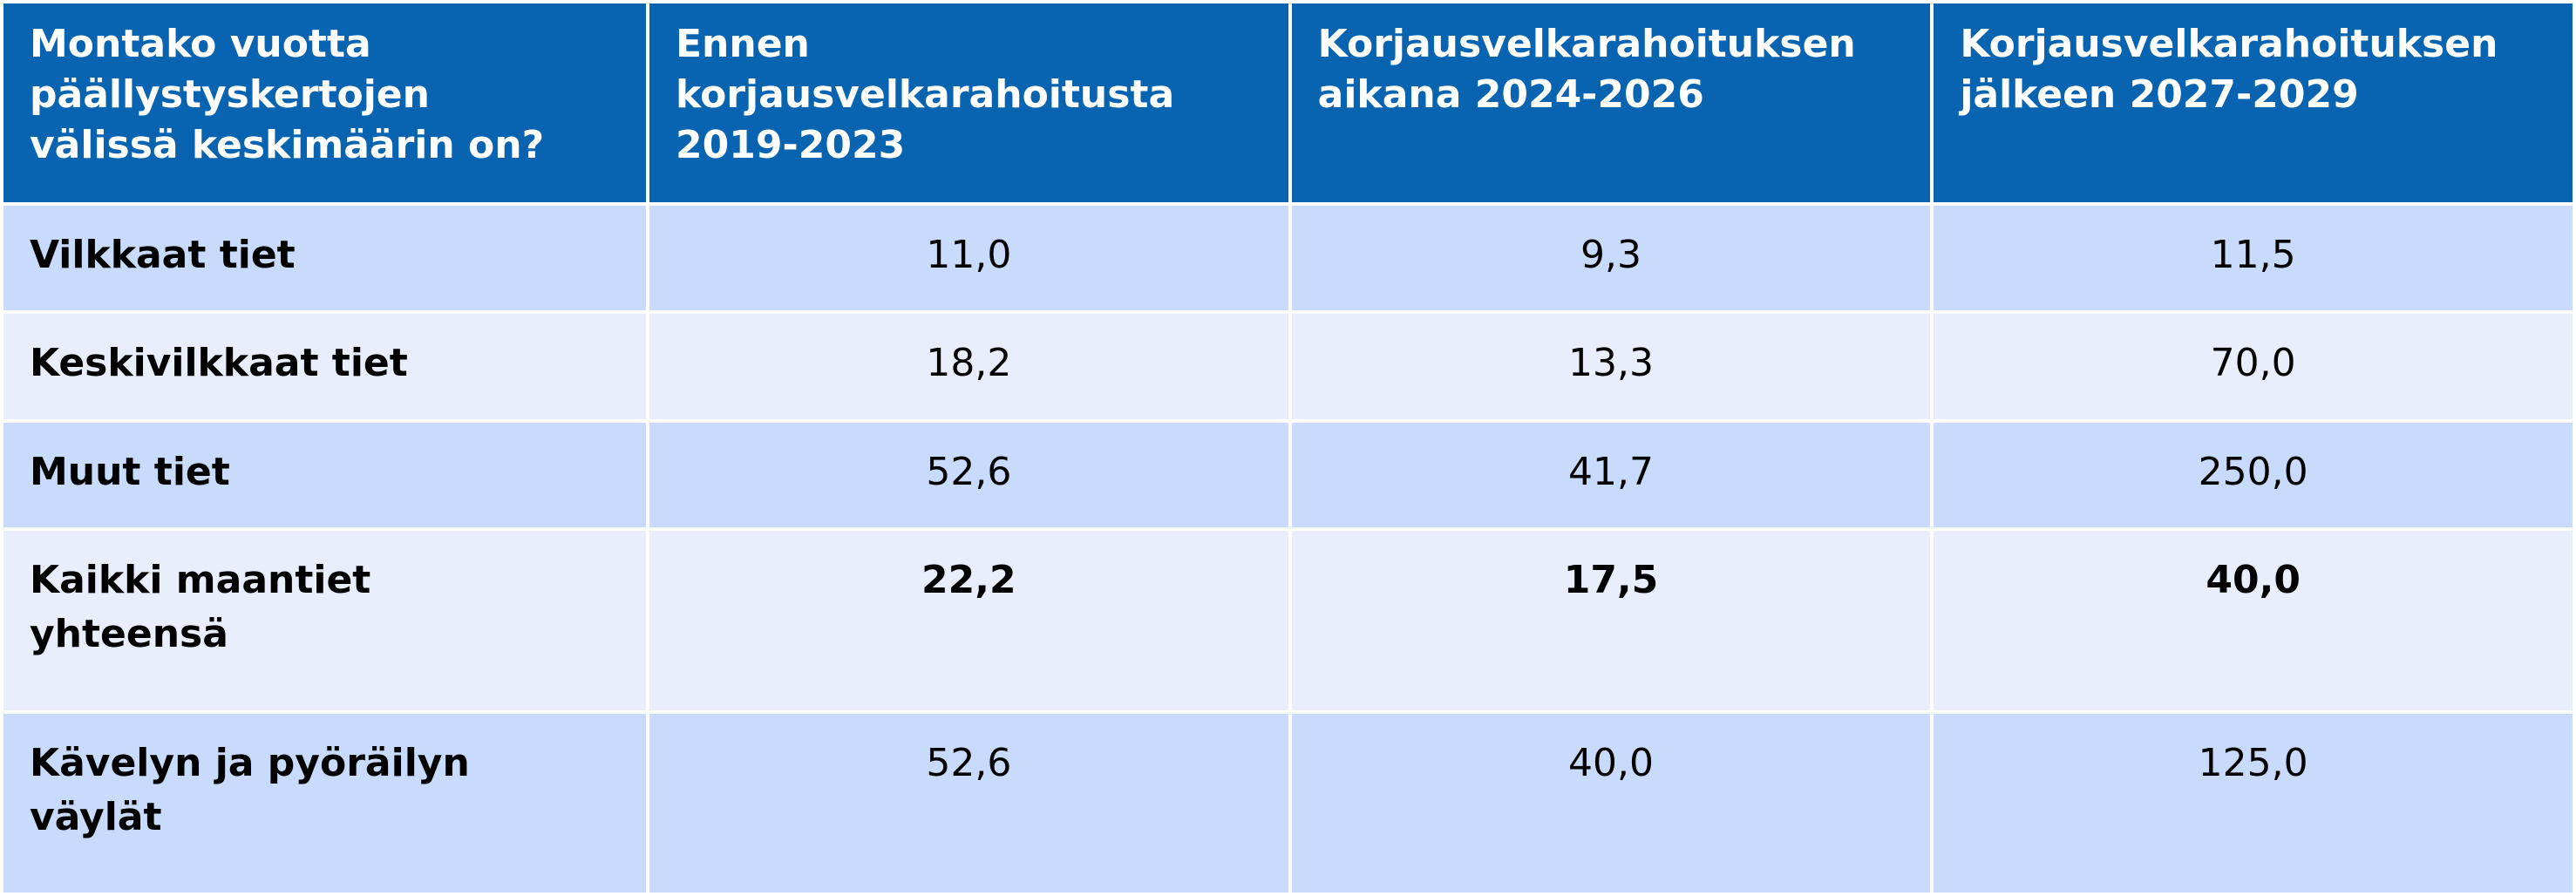 Image resolution: width=2576 pixels, height=896 pixels. I want to click on table-row: Vilkkaat tiet 11,0 9,3 11,5, so click(1288, 258).